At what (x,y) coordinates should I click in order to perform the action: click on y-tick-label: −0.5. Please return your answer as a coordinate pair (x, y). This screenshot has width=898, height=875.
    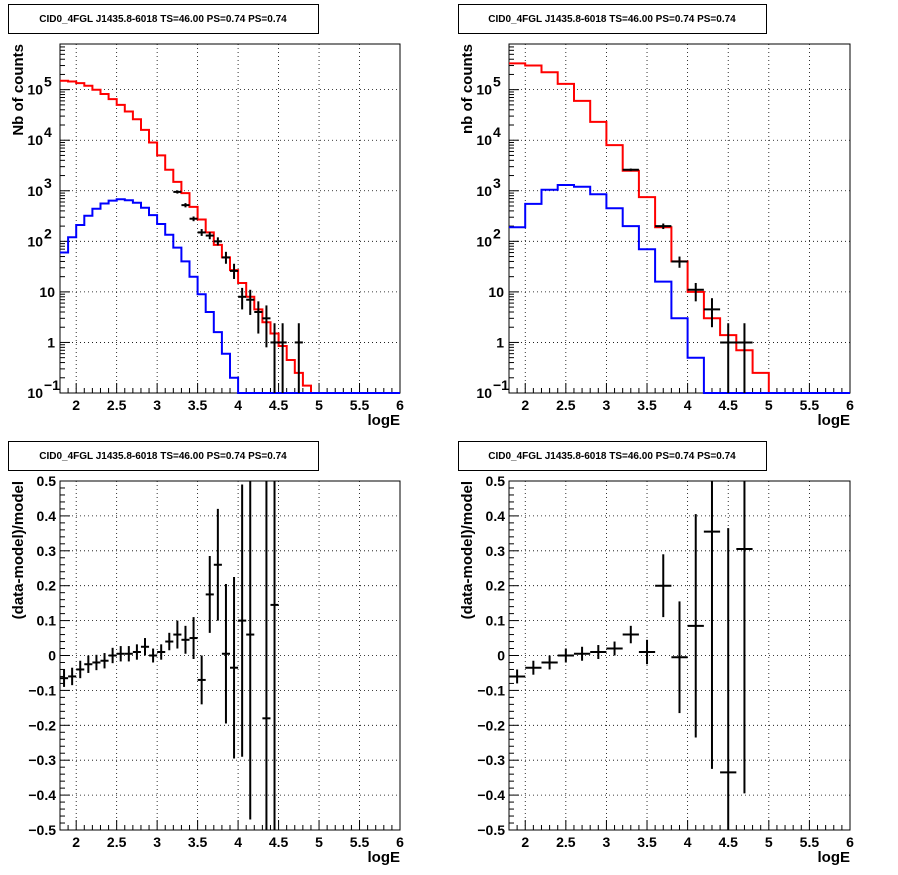
    Looking at the image, I should click on (42, 830).